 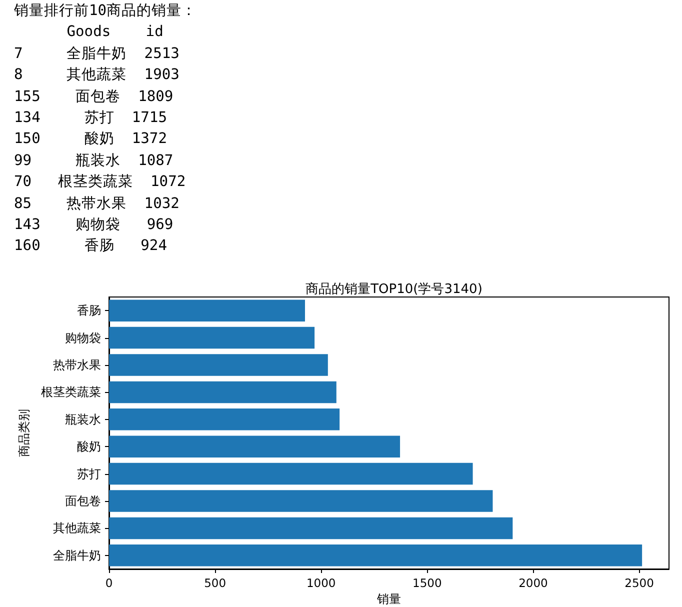 I want to click on text: 70 根茎类蔬菜 1072, so click(x=100, y=182).